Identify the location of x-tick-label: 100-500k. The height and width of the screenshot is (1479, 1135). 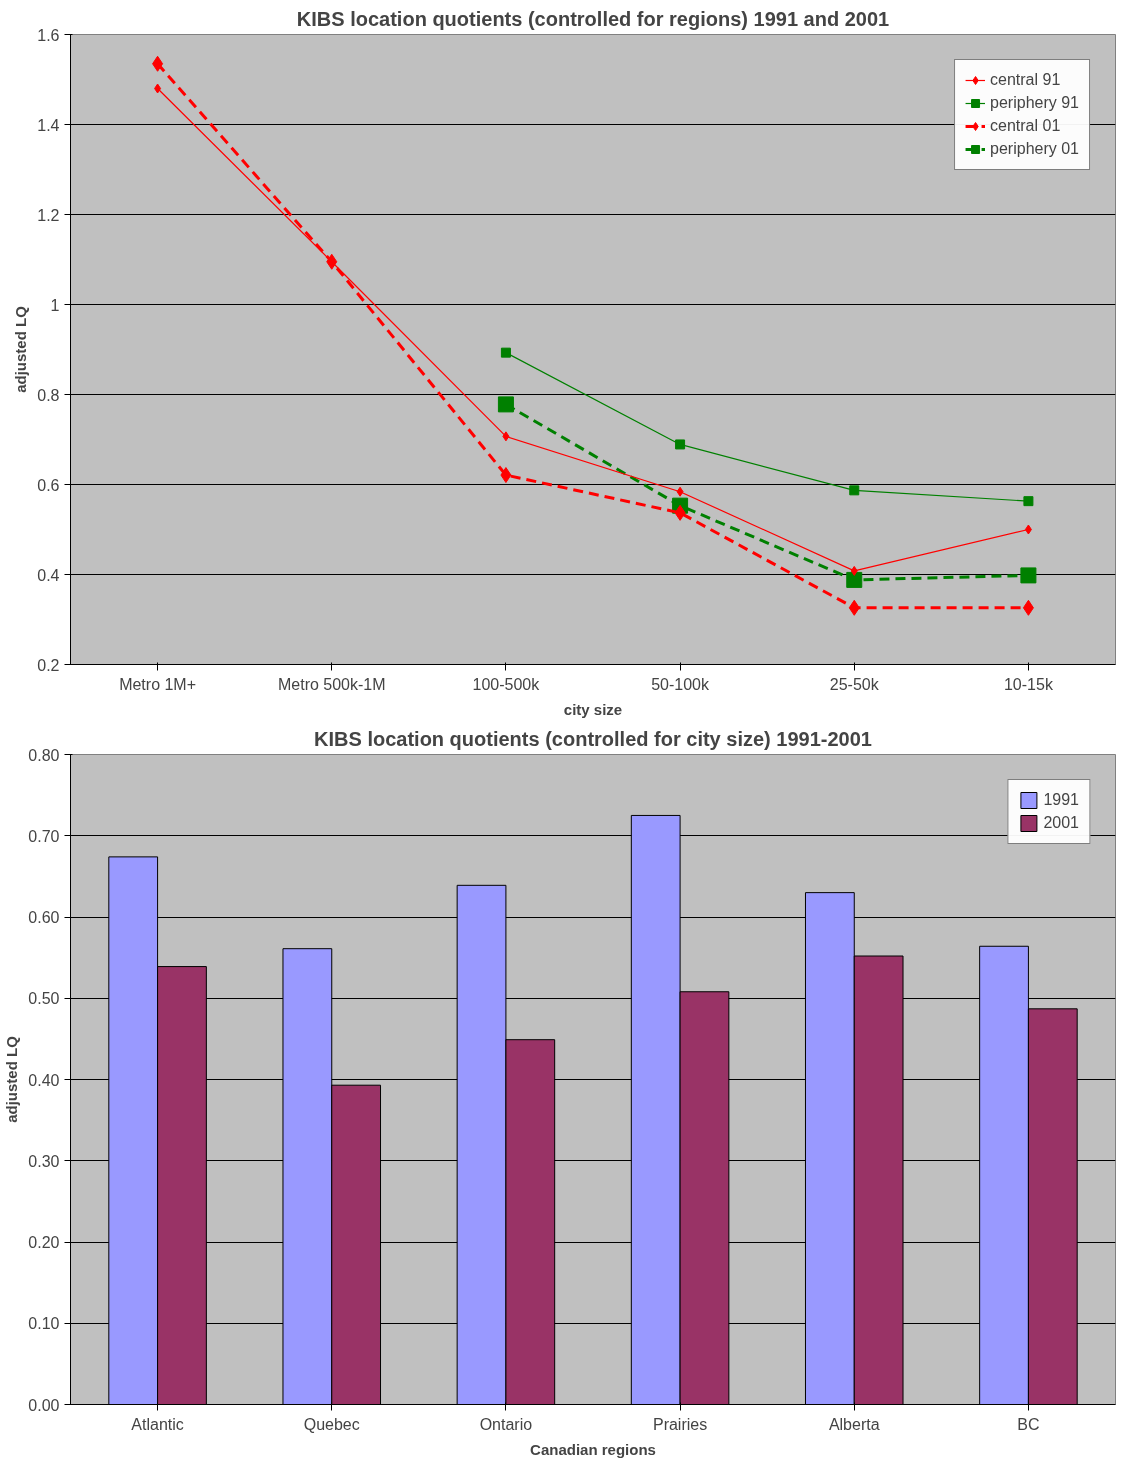
(506, 684).